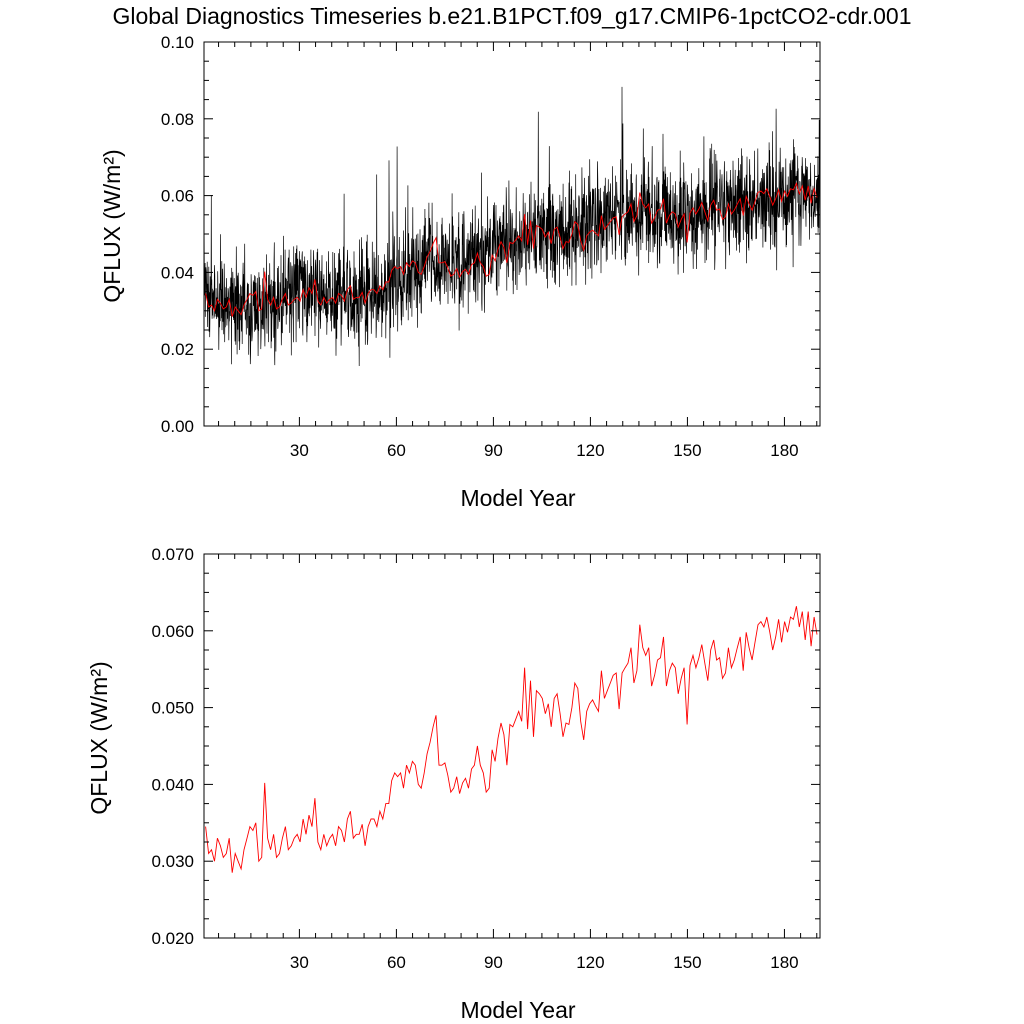 The image size is (1024, 1024). What do you see at coordinates (172, 631) in the screenshot?
I see `y-tick-label: 0.060` at bounding box center [172, 631].